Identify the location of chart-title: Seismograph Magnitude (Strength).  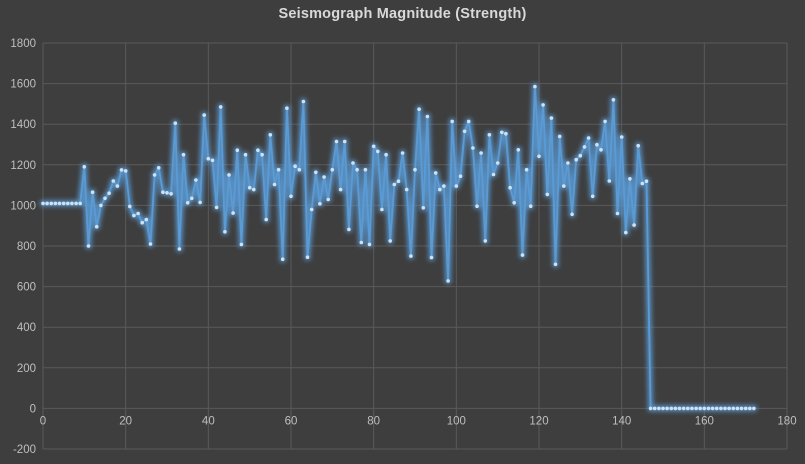
(402, 14).